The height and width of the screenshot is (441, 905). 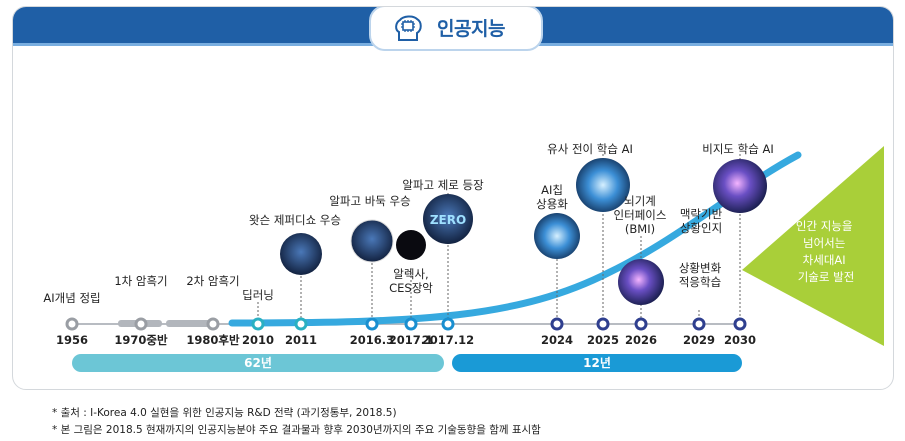 I want to click on event-alexa: 알렉사, CES장악, so click(x=411, y=281).